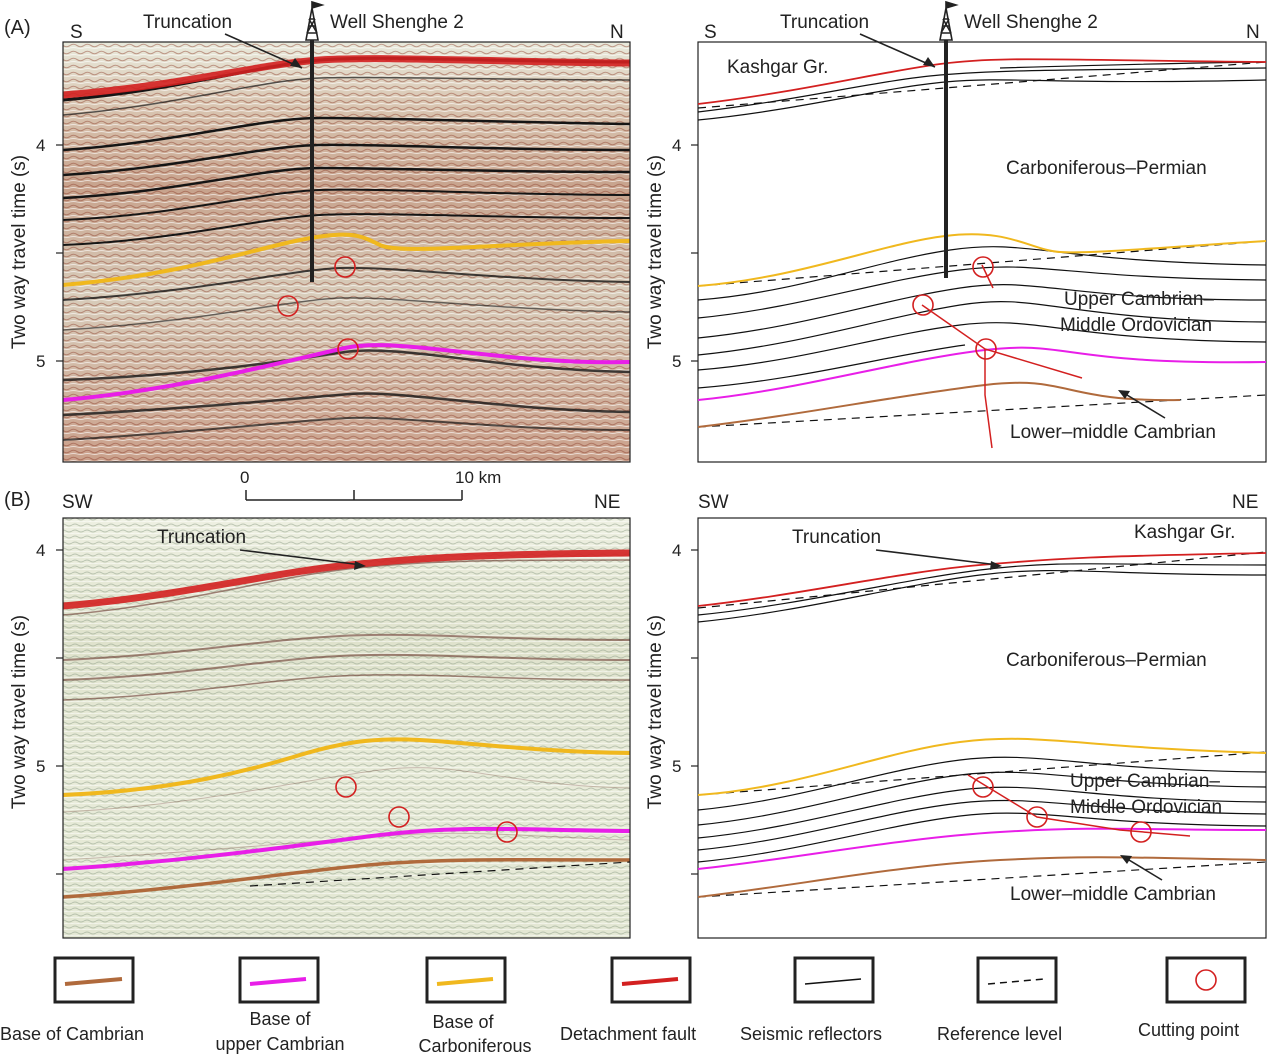 The width and height of the screenshot is (1268, 1057). Describe the element at coordinates (72, 1000) in the screenshot. I see `legend-item-cambrian-base: Base of Cambrian` at that location.